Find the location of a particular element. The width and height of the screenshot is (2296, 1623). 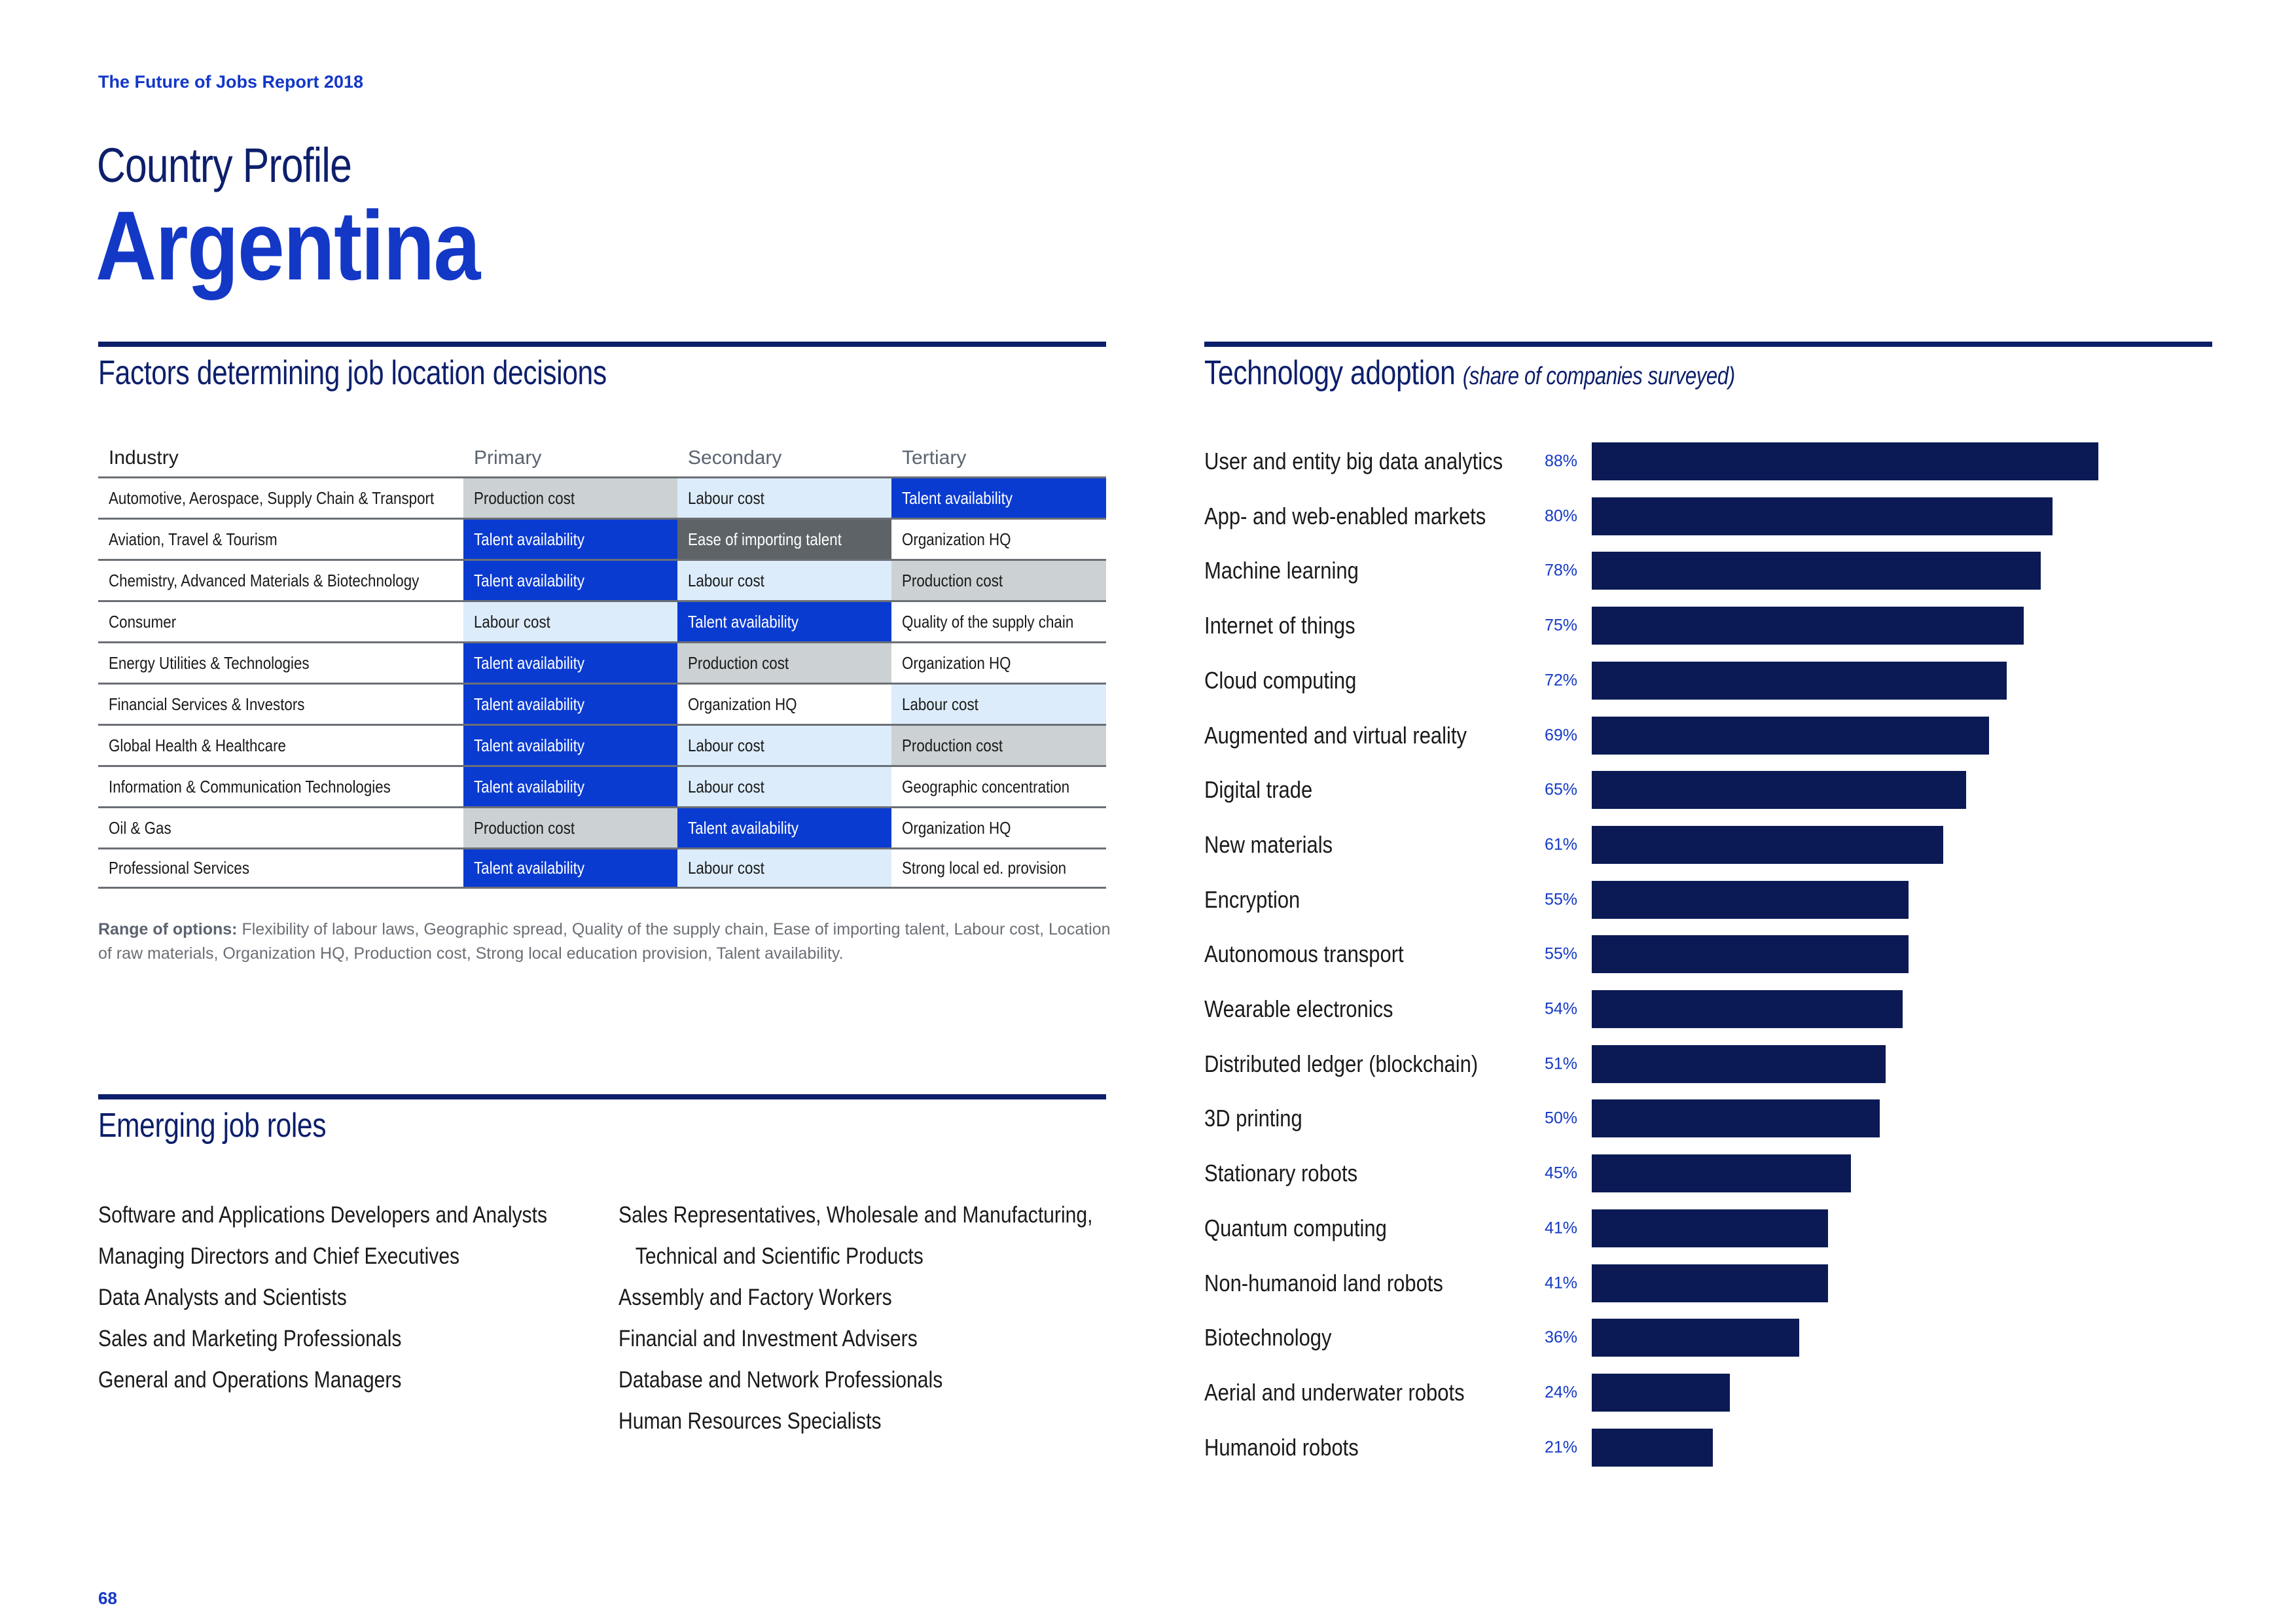

tertiary-factor-cell: Geographic concentration is located at coordinates (998, 786).